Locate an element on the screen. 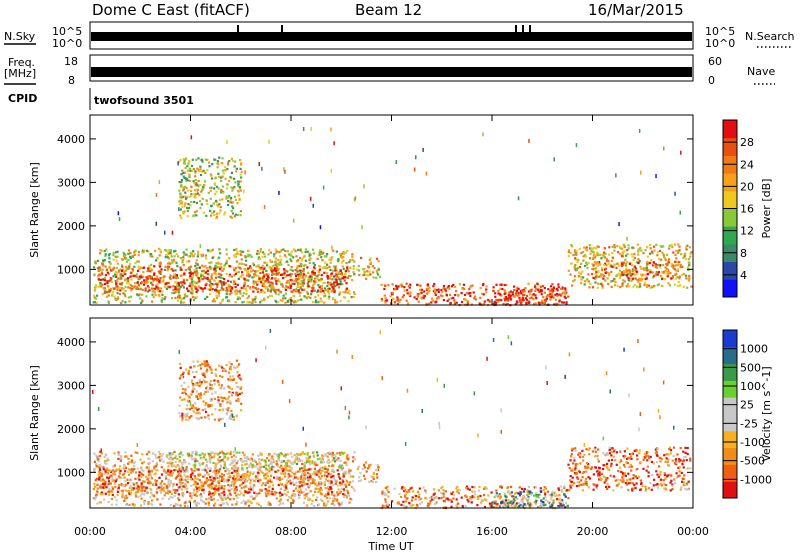 The height and width of the screenshot is (554, 800). colorbar-tick-label: 20 is located at coordinates (747, 186).